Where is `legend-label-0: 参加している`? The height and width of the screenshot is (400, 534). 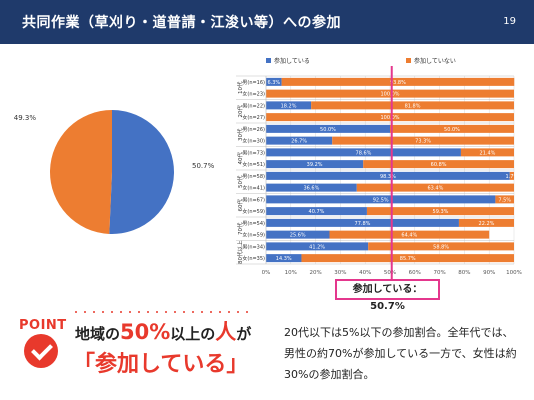 legend-label-0: 参加している is located at coordinates (292, 61).